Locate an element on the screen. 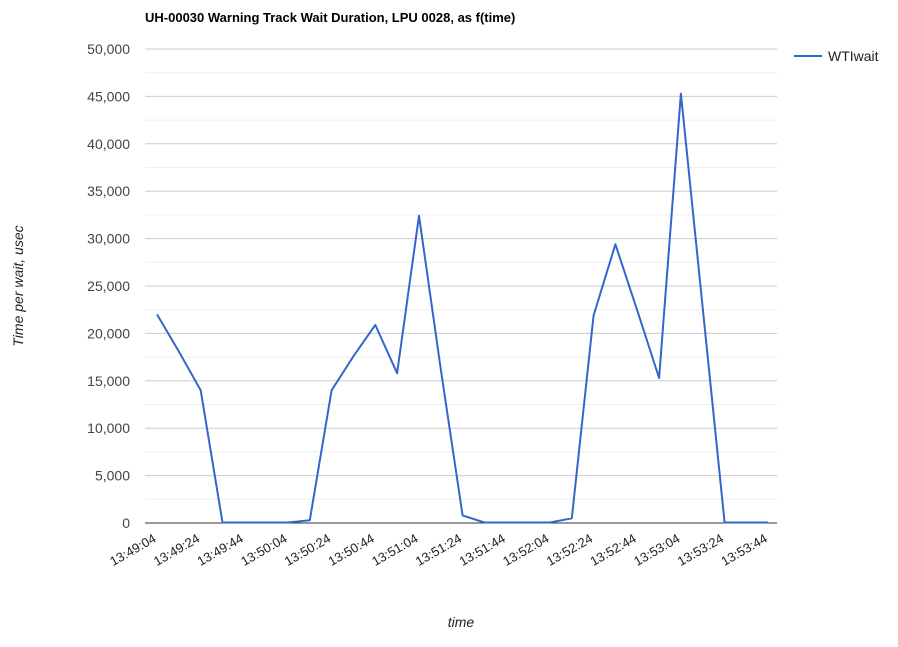 Image resolution: width=898 pixels, height=647 pixels. x-tick-label: 13:51:24 is located at coordinates (438, 550).